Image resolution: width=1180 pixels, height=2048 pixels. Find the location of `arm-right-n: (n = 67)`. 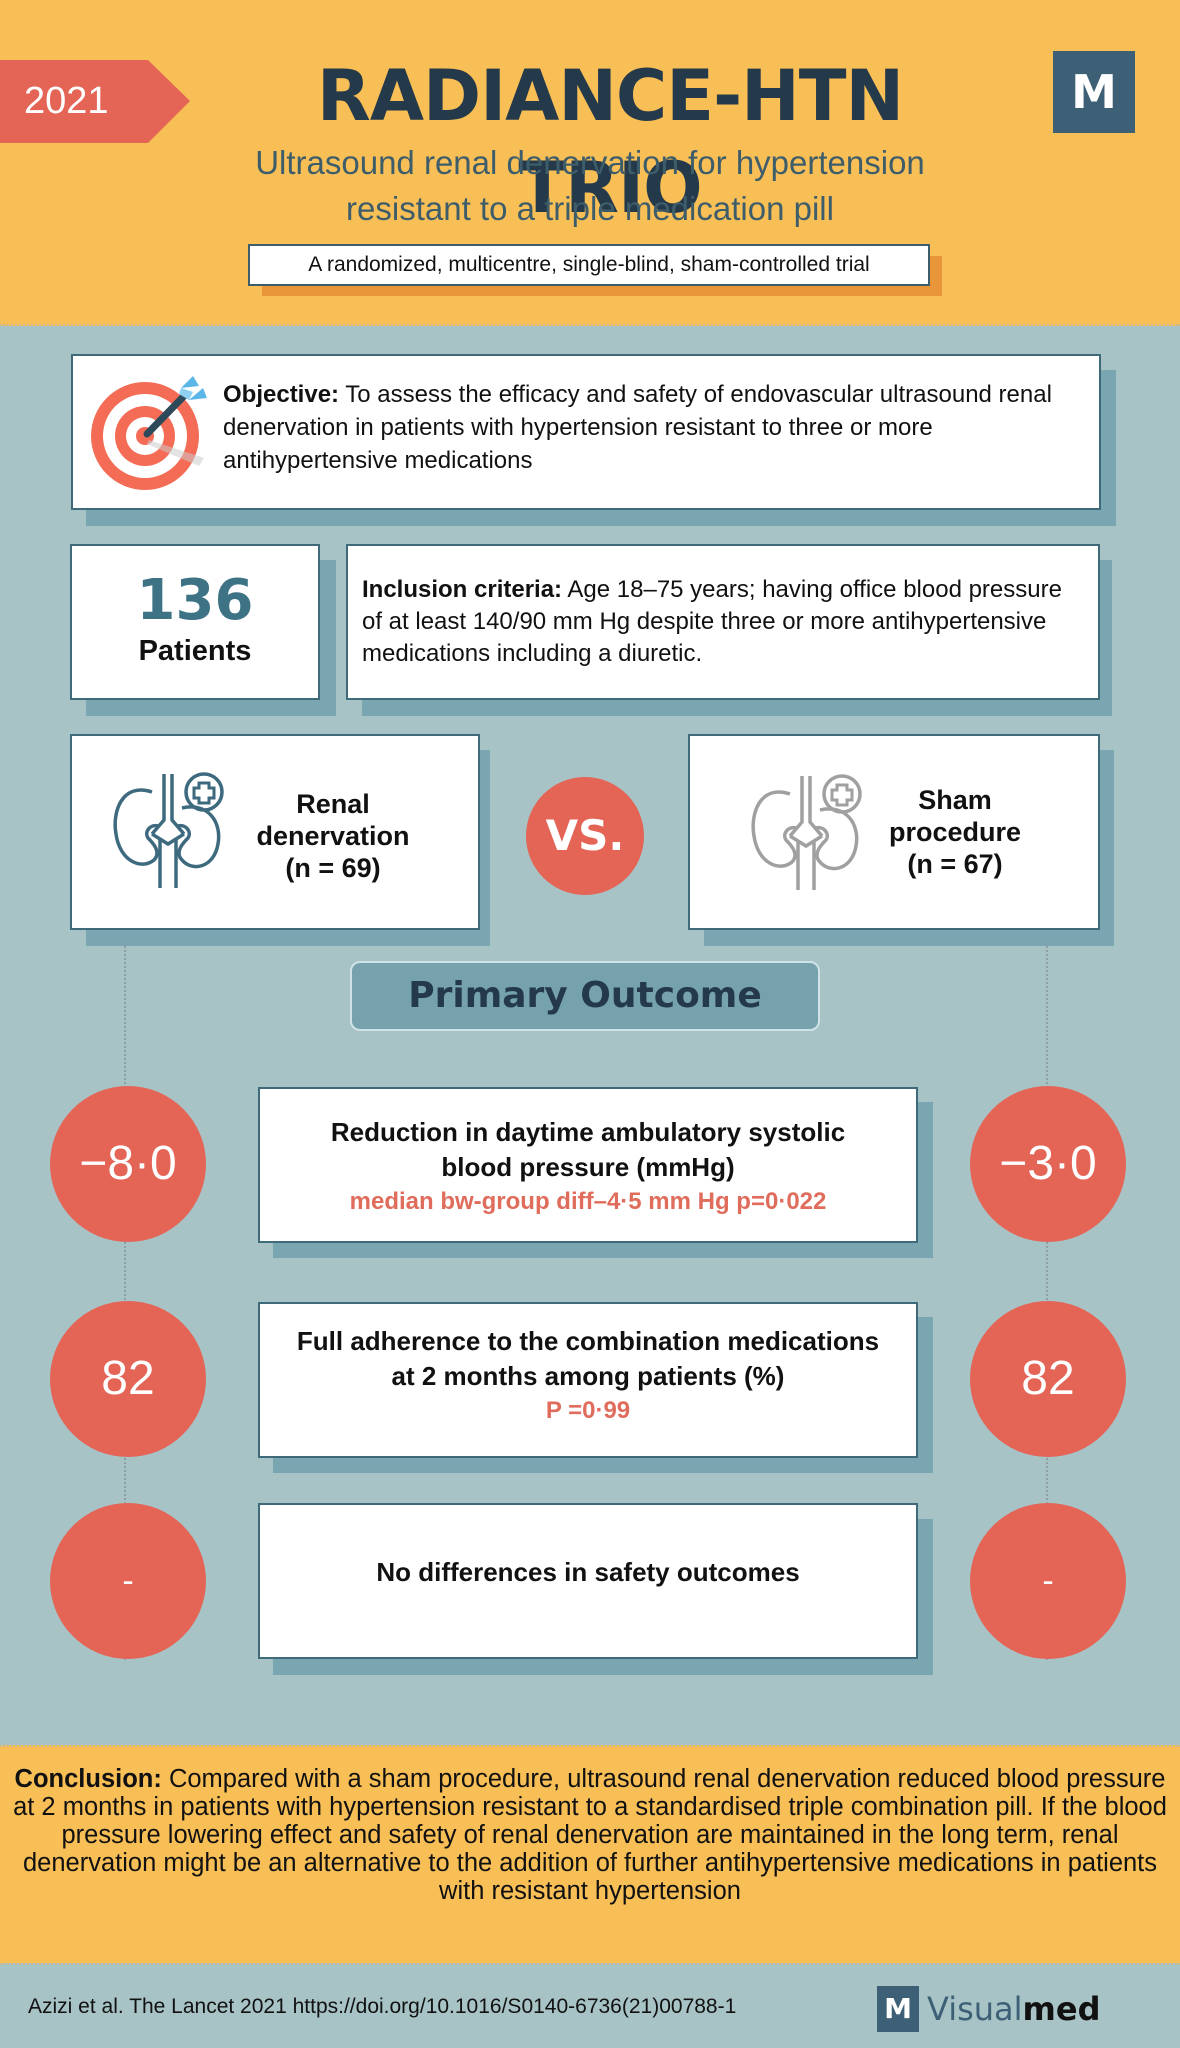

arm-right-n: (n = 67) is located at coordinates (955, 864).